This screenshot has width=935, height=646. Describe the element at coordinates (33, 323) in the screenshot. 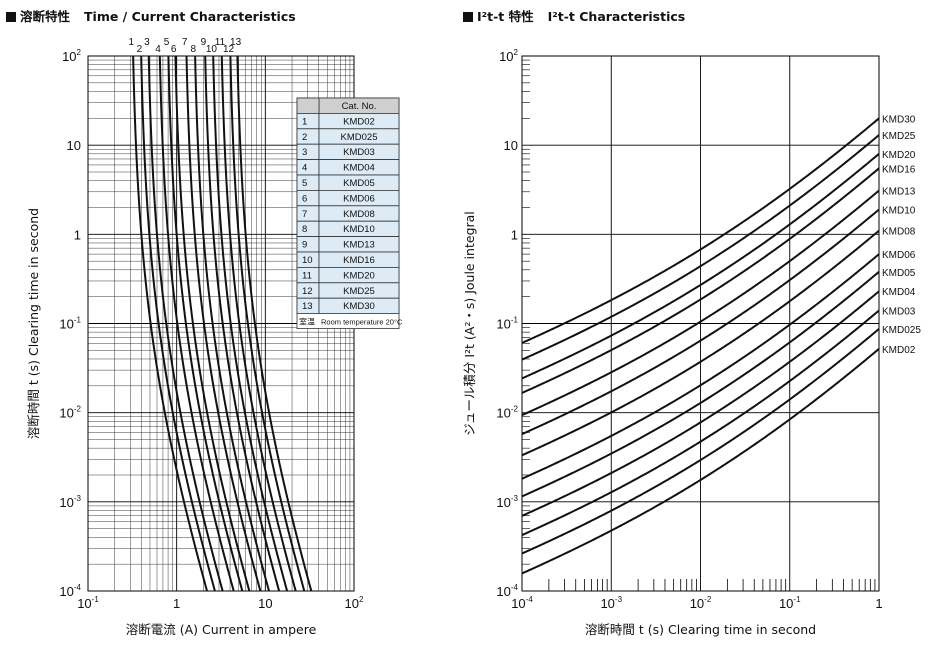

I see `y-axis-title: 溶断時間 t (s) Clearing time in second` at that location.